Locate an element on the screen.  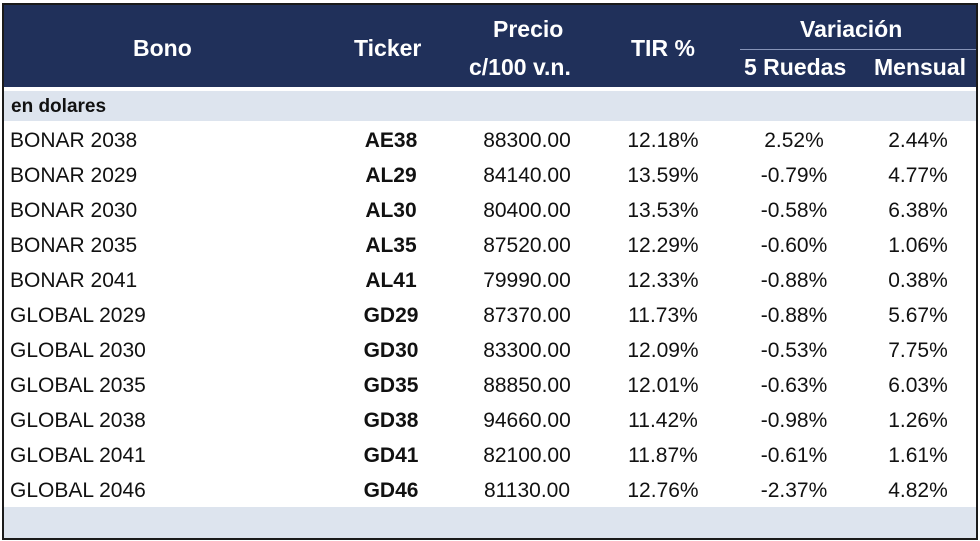
cell-5-ruedas: -0.98% is located at coordinates (794, 420).